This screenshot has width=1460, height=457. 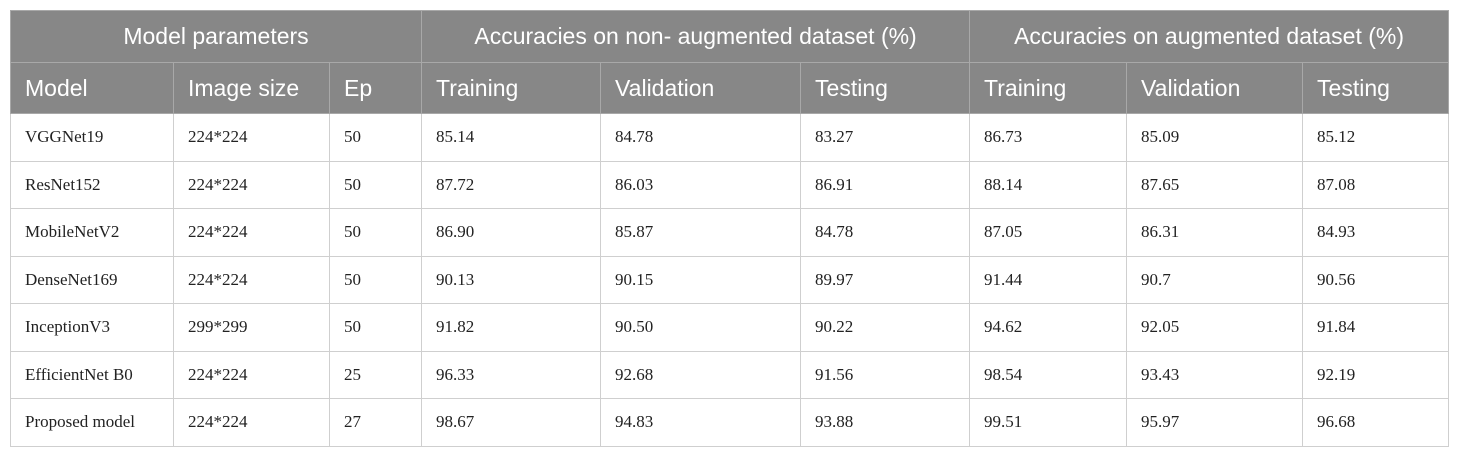 What do you see at coordinates (1376, 137) in the screenshot?
I see `table-cell: 85.12` at bounding box center [1376, 137].